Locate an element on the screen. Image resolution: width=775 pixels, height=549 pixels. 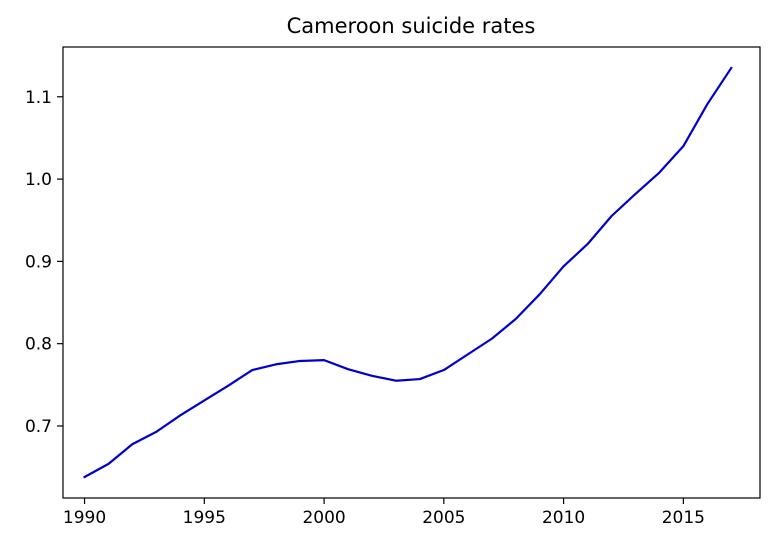
y-tick-label: 0.8 is located at coordinates (38, 345).